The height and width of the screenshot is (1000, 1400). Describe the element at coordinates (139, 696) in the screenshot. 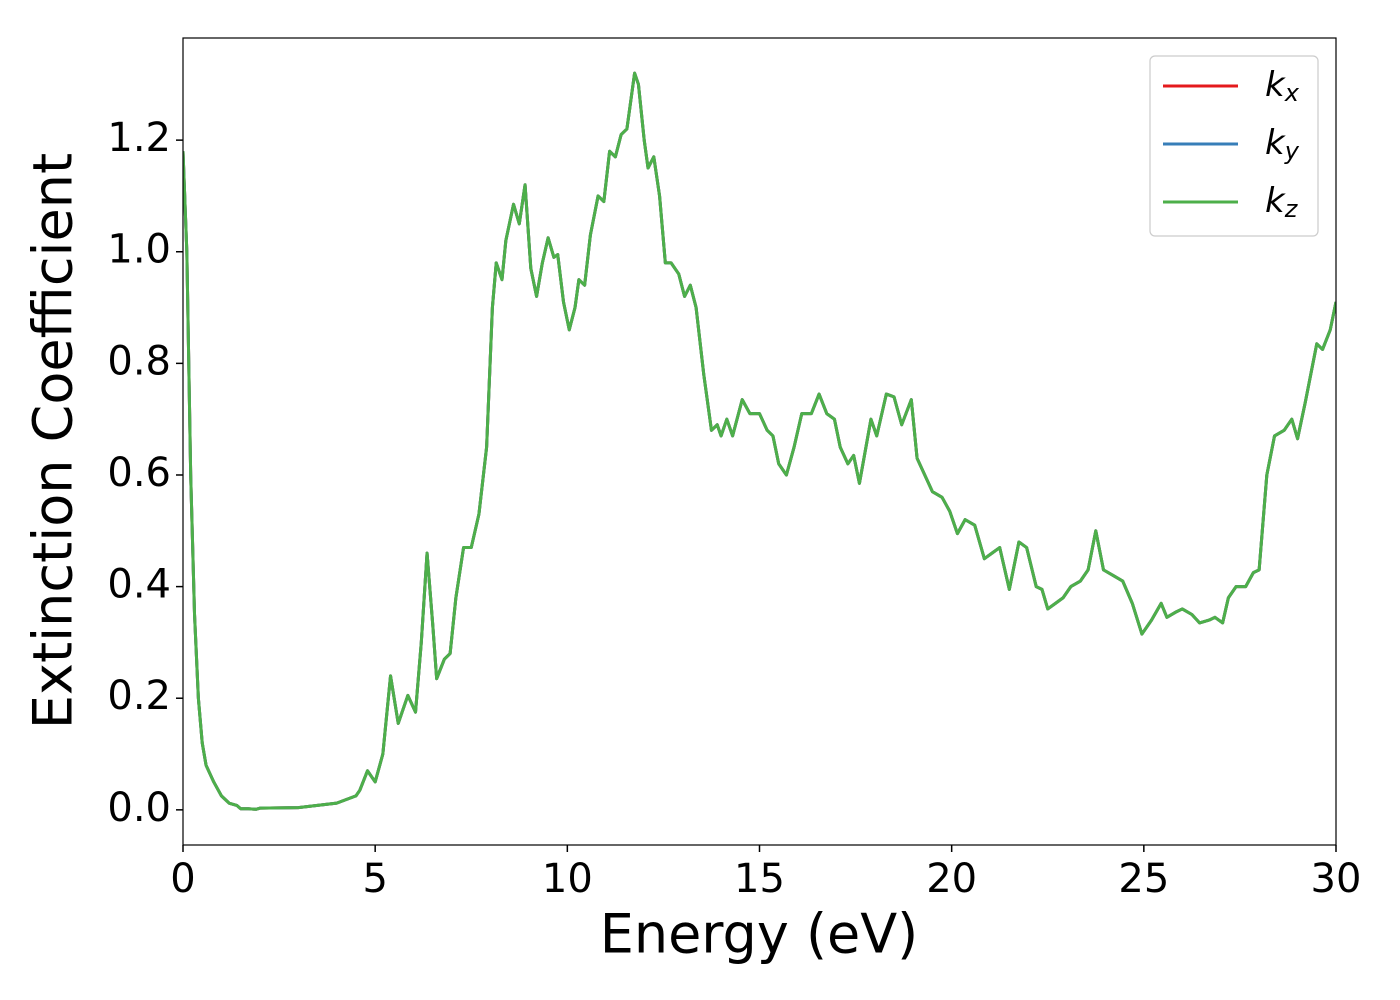

I see `y-tick-label: 0.2` at that location.